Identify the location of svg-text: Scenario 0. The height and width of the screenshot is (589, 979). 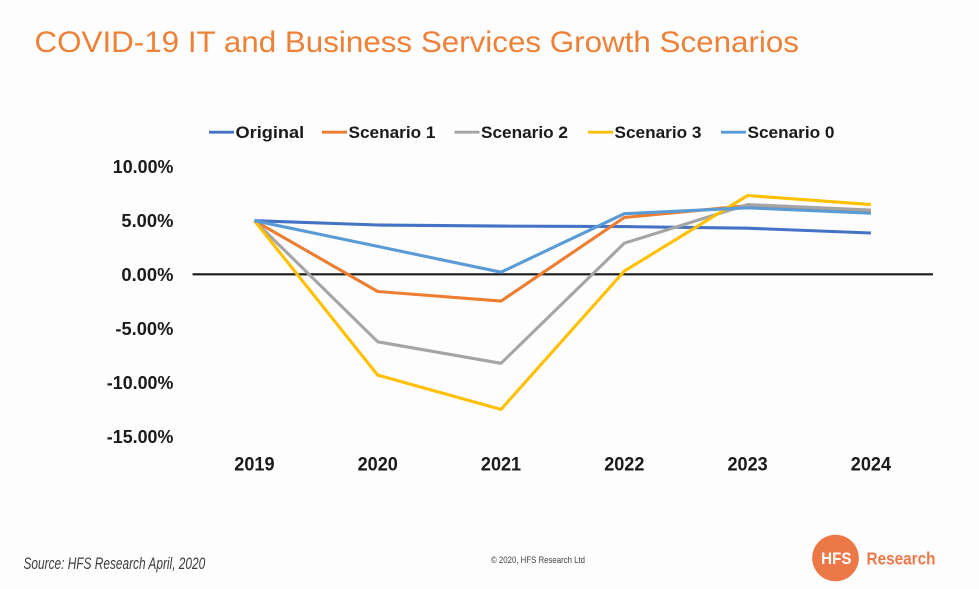
(791, 132).